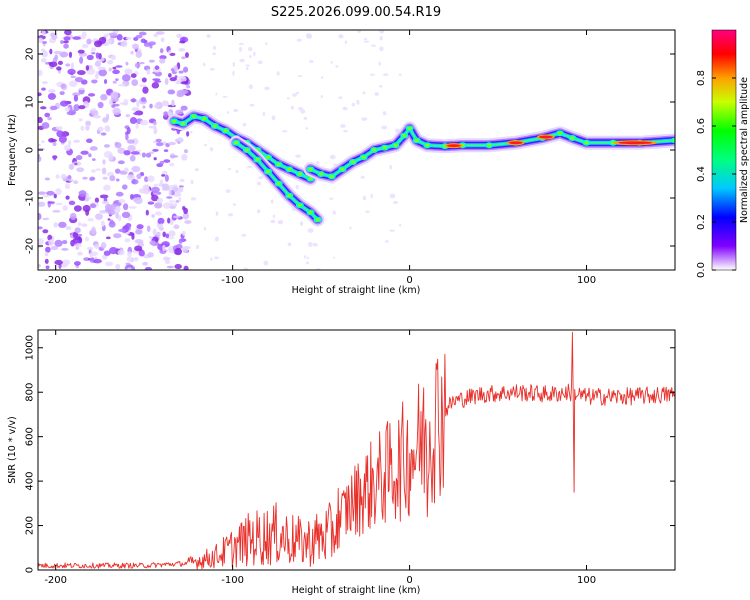  What do you see at coordinates (30, 481) in the screenshot?
I see `snr-y-tick-label: 400` at bounding box center [30, 481].